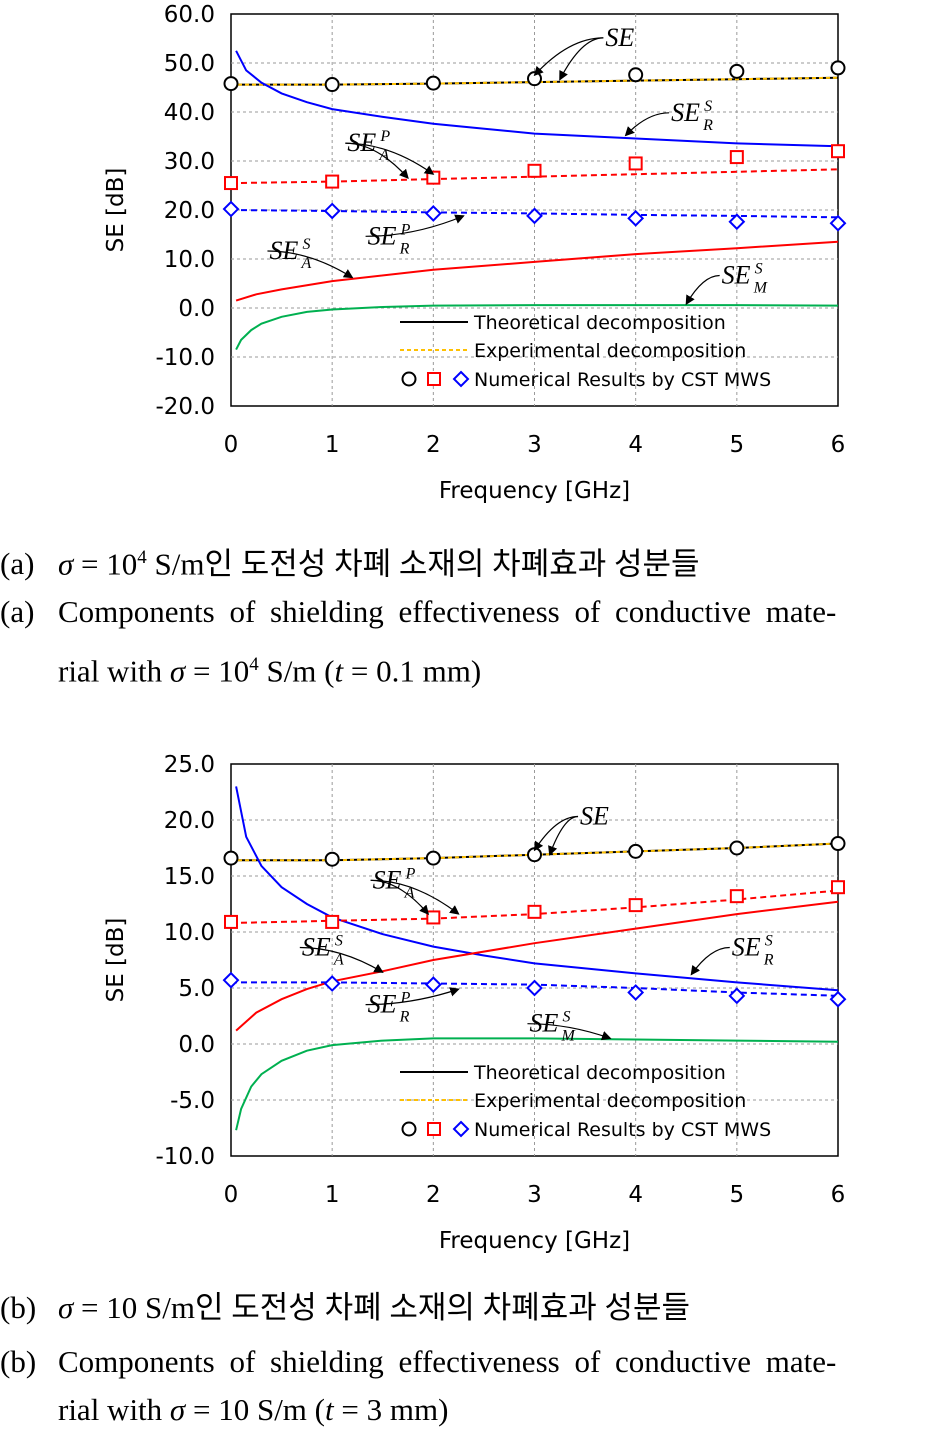 This screenshot has width=935, height=1432. What do you see at coordinates (414, 1307) in the screenshot?
I see `caption-b-kr-rest: S/m인 도전성 차폐 소재의 차폐효과 성분들` at bounding box center [414, 1307].